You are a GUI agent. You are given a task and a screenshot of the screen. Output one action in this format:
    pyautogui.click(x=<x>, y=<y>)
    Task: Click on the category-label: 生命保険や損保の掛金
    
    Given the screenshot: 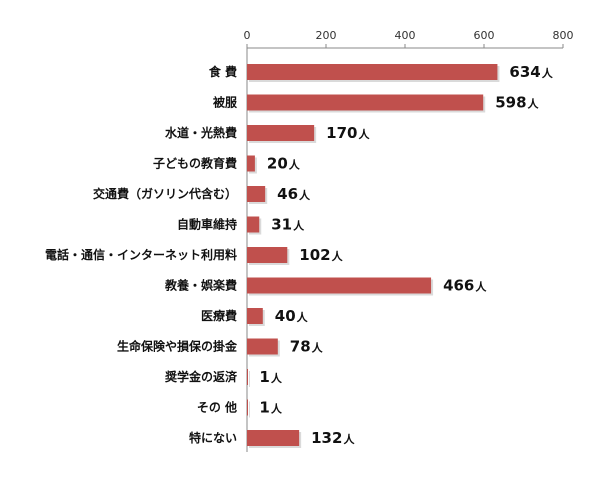 What is the action you would take?
    pyautogui.click(x=177, y=346)
    